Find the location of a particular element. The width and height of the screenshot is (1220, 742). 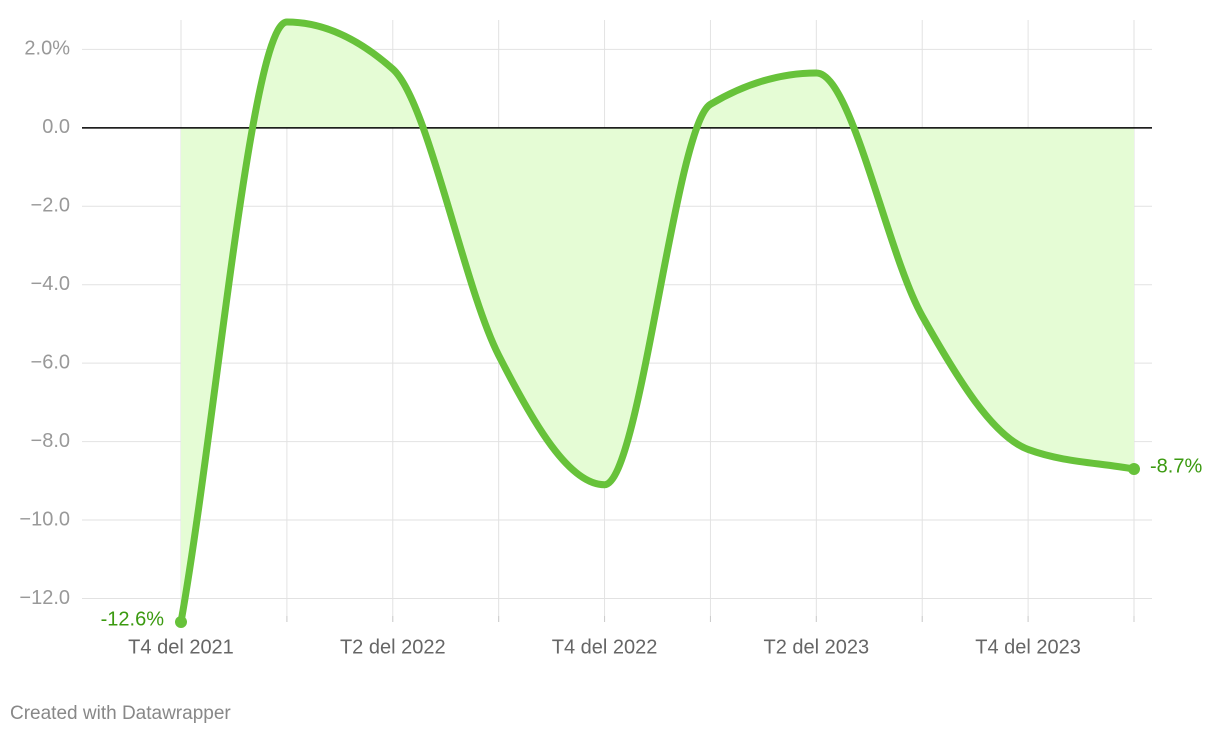

footer: Created with Datawrapper is located at coordinates (120, 713).